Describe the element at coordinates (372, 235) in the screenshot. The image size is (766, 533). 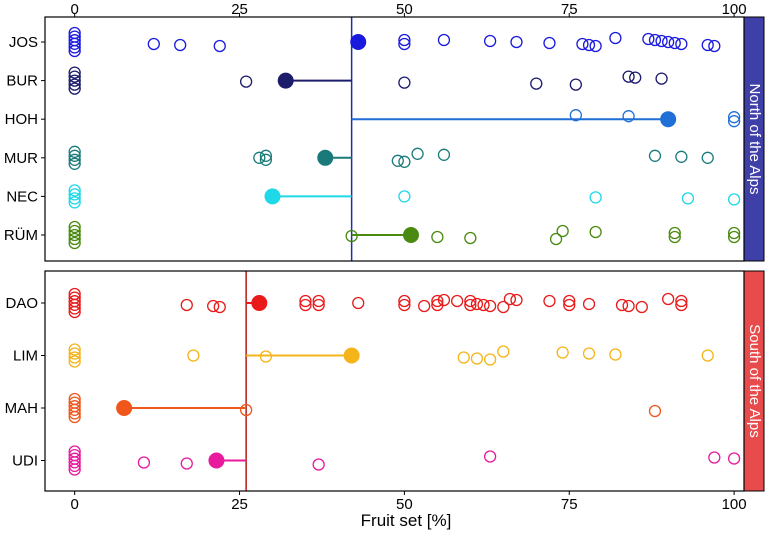
I see `population-row: RÜM` at that location.